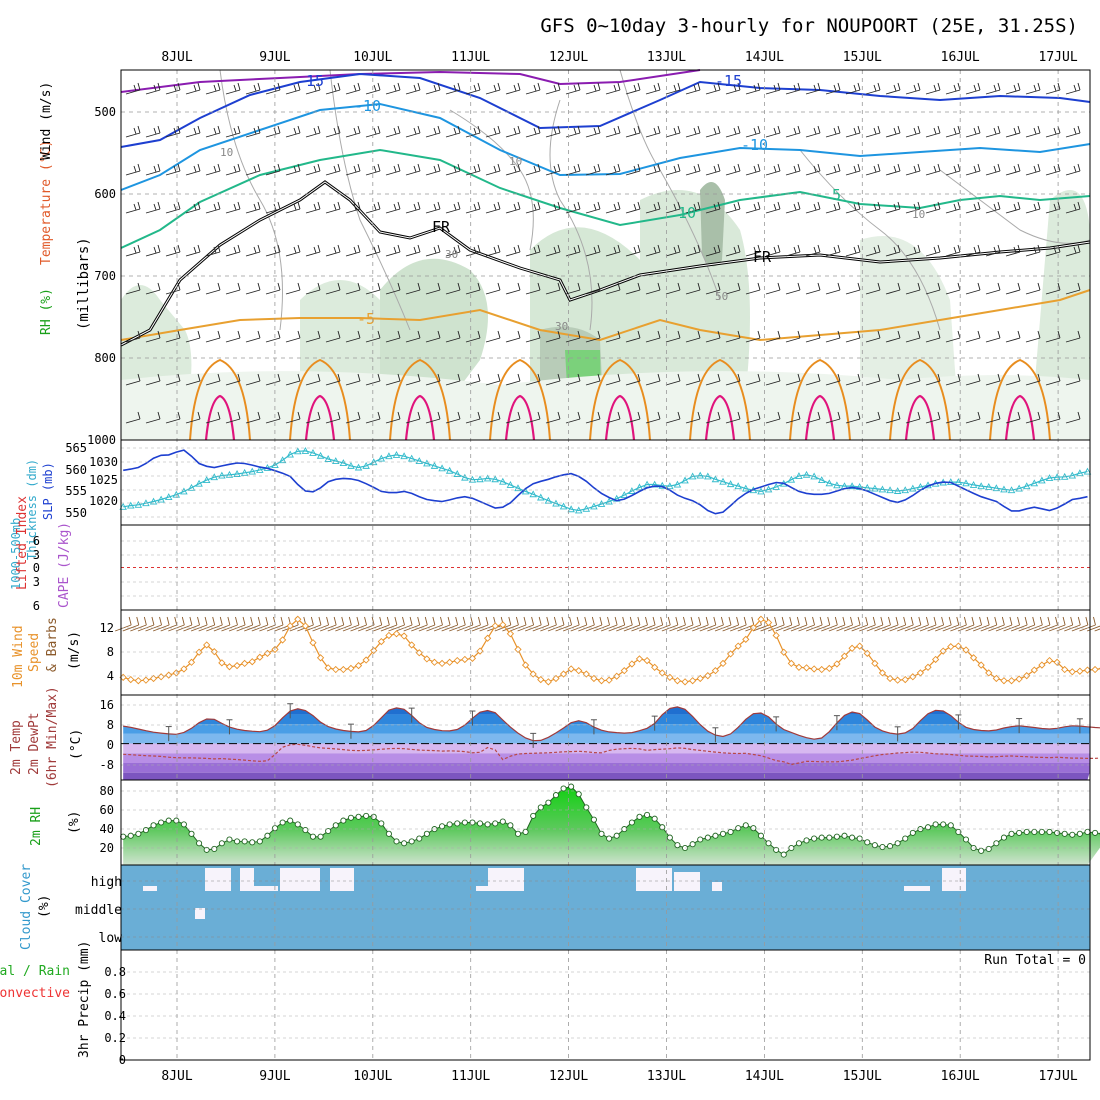 The height and width of the screenshot is (1100, 1100). What do you see at coordinates (764, 1076) in the screenshot?
I see `day-label-bottom: 14JUL` at bounding box center [764, 1076].